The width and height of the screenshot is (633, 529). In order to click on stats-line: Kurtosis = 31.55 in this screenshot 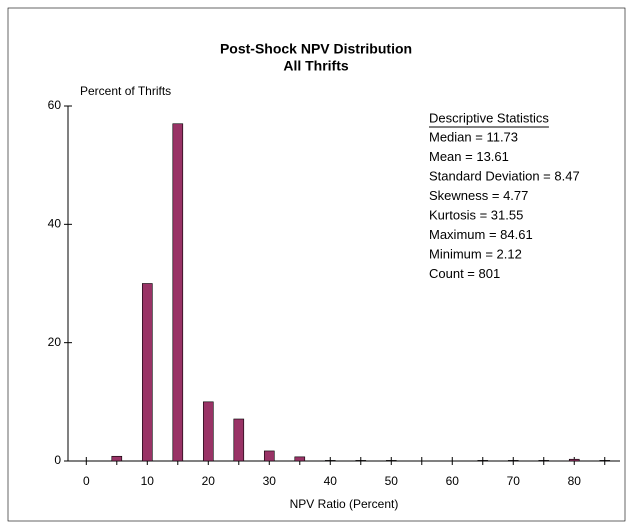, I will do `click(476, 214)`.